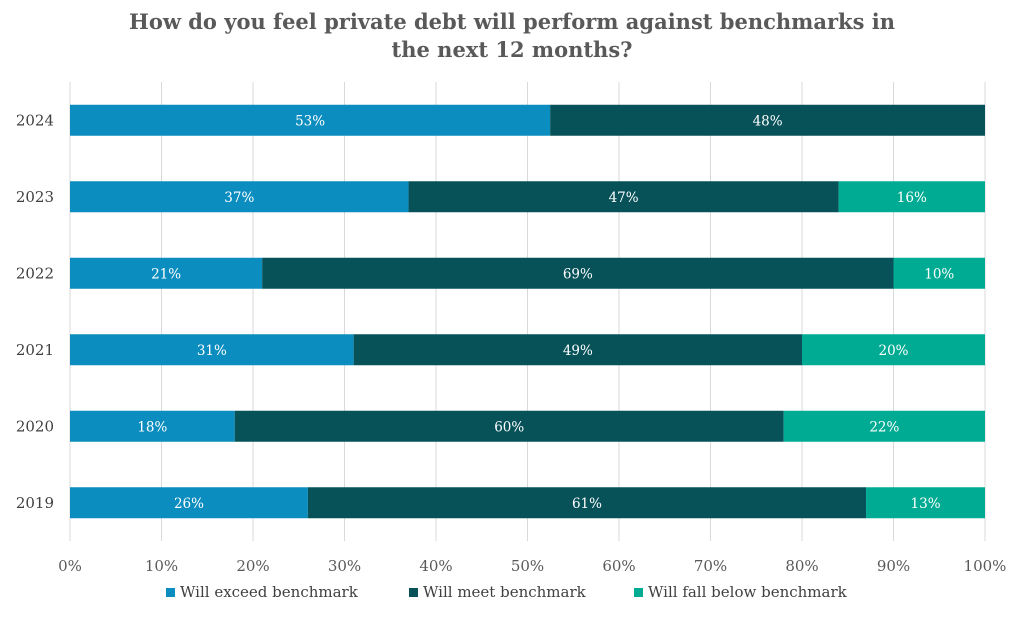 This screenshot has height=621, width=1024. I want to click on data-label: 10%, so click(939, 274).